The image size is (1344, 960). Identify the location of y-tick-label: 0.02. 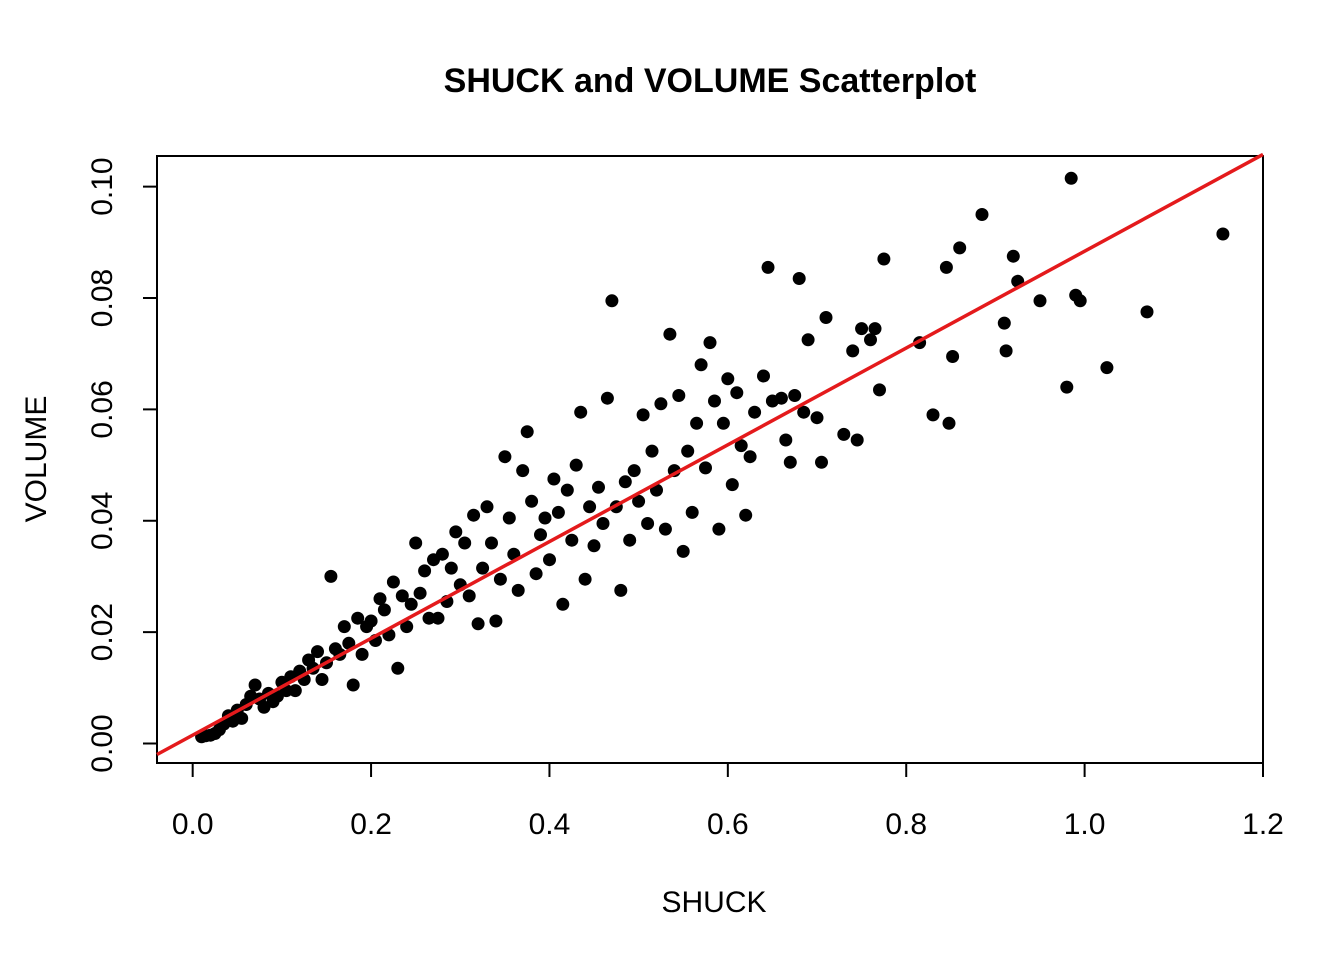
(102, 632).